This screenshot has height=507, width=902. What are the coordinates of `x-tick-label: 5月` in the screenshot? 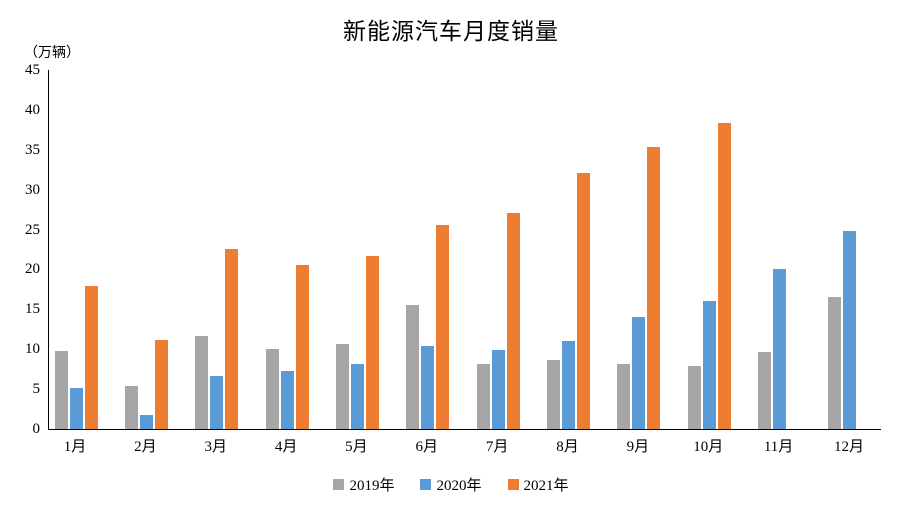 It's located at (356, 447).